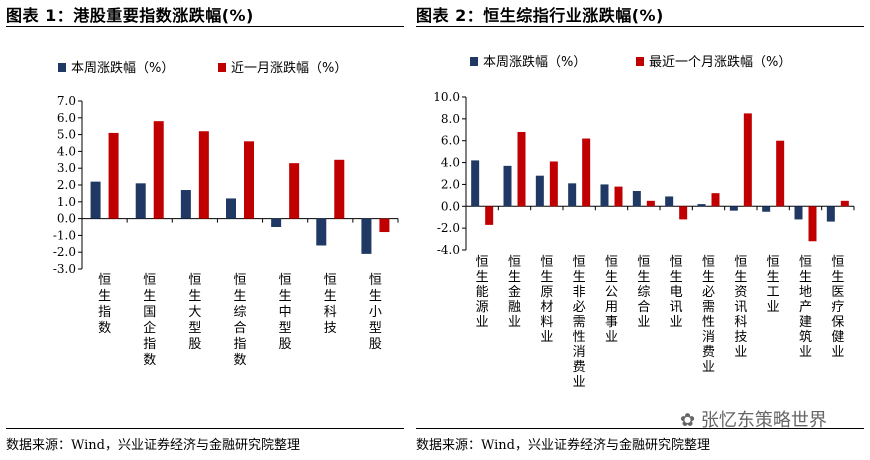 This screenshot has height=460, width=870. I want to click on category-label: 恒生公用事业, so click(611, 300).